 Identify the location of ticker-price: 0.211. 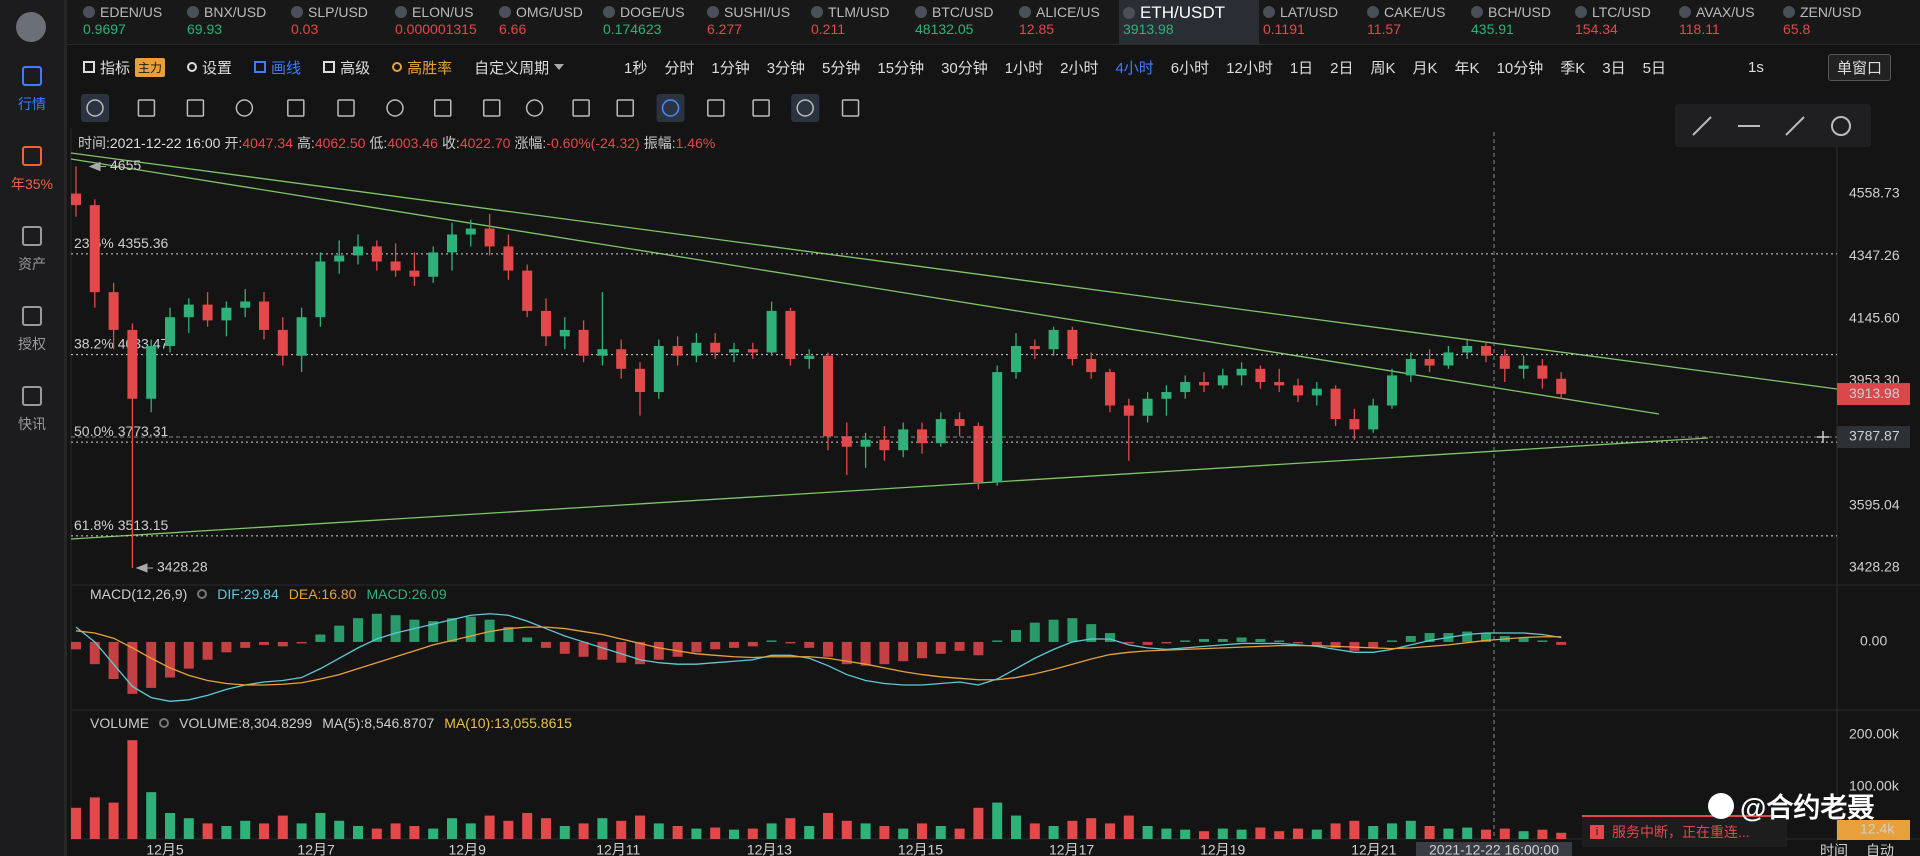
(828, 29).